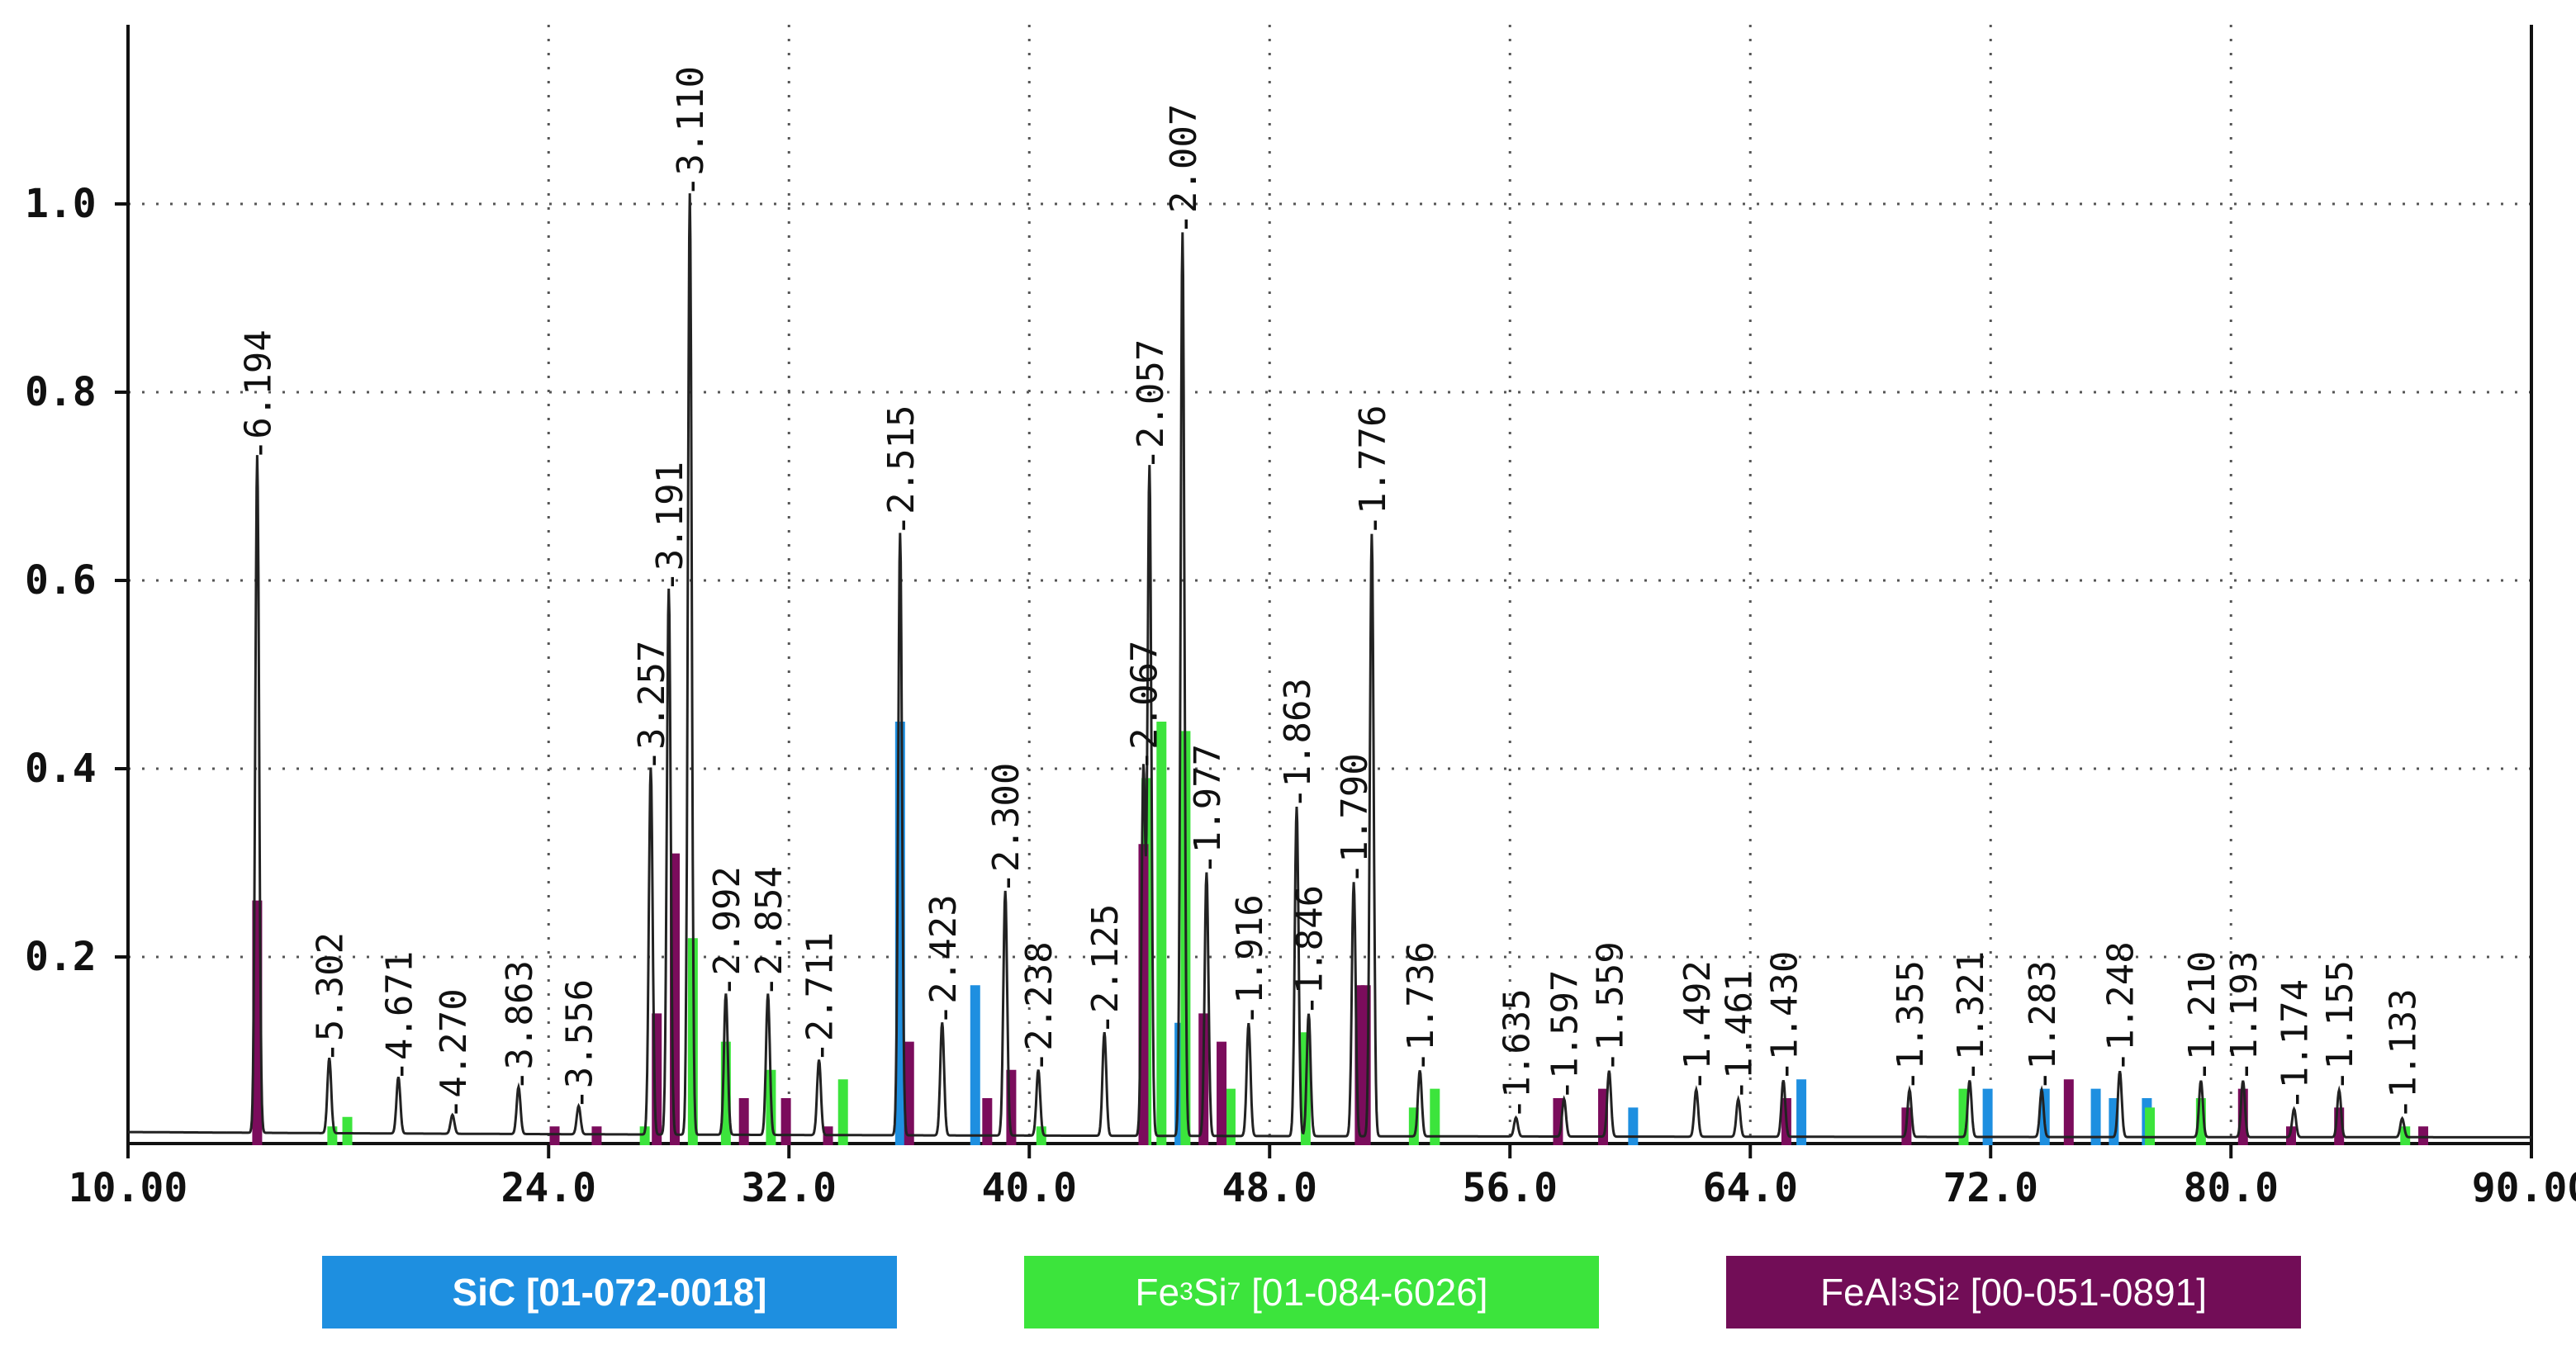 This screenshot has height=1364, width=2576. What do you see at coordinates (1565, 1035) in the screenshot?
I see `peak-label: -1.597` at bounding box center [1565, 1035].